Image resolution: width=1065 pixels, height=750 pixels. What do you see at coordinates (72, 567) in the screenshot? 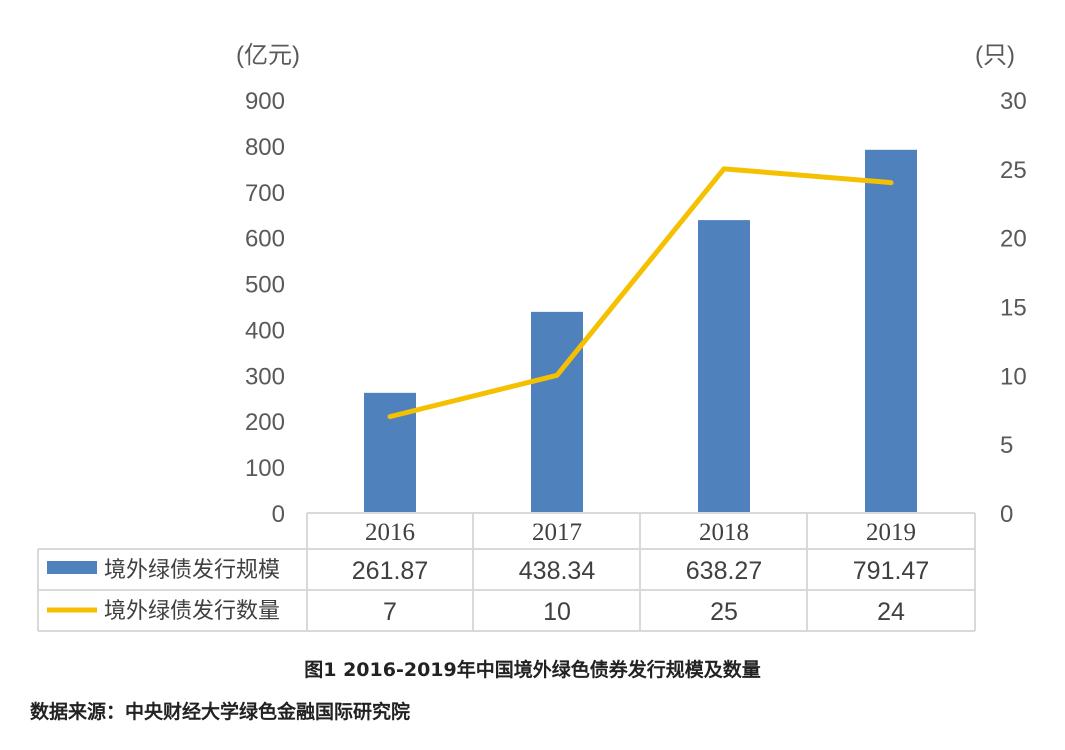
I see `legend-swatch-bar` at bounding box center [72, 567].